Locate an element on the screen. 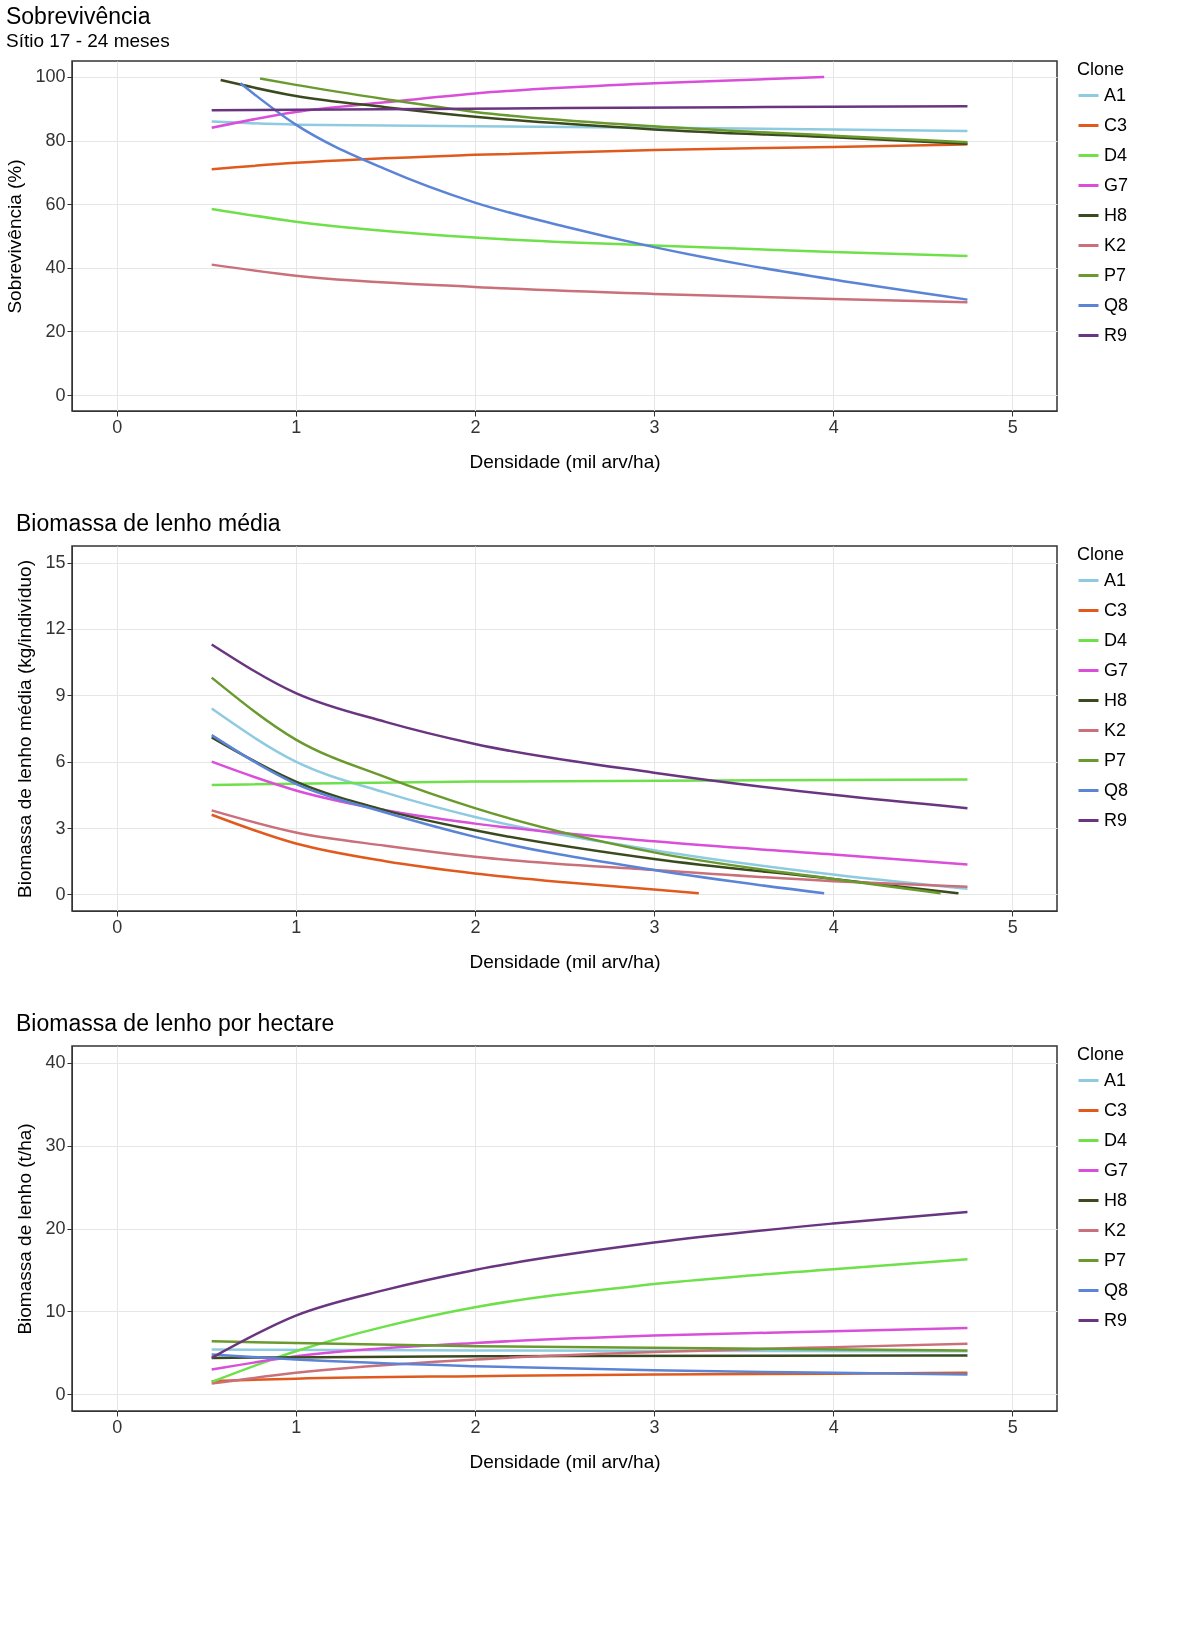 This screenshot has height=1627, width=1203. y-tick-label: 3 is located at coordinates (60, 827).